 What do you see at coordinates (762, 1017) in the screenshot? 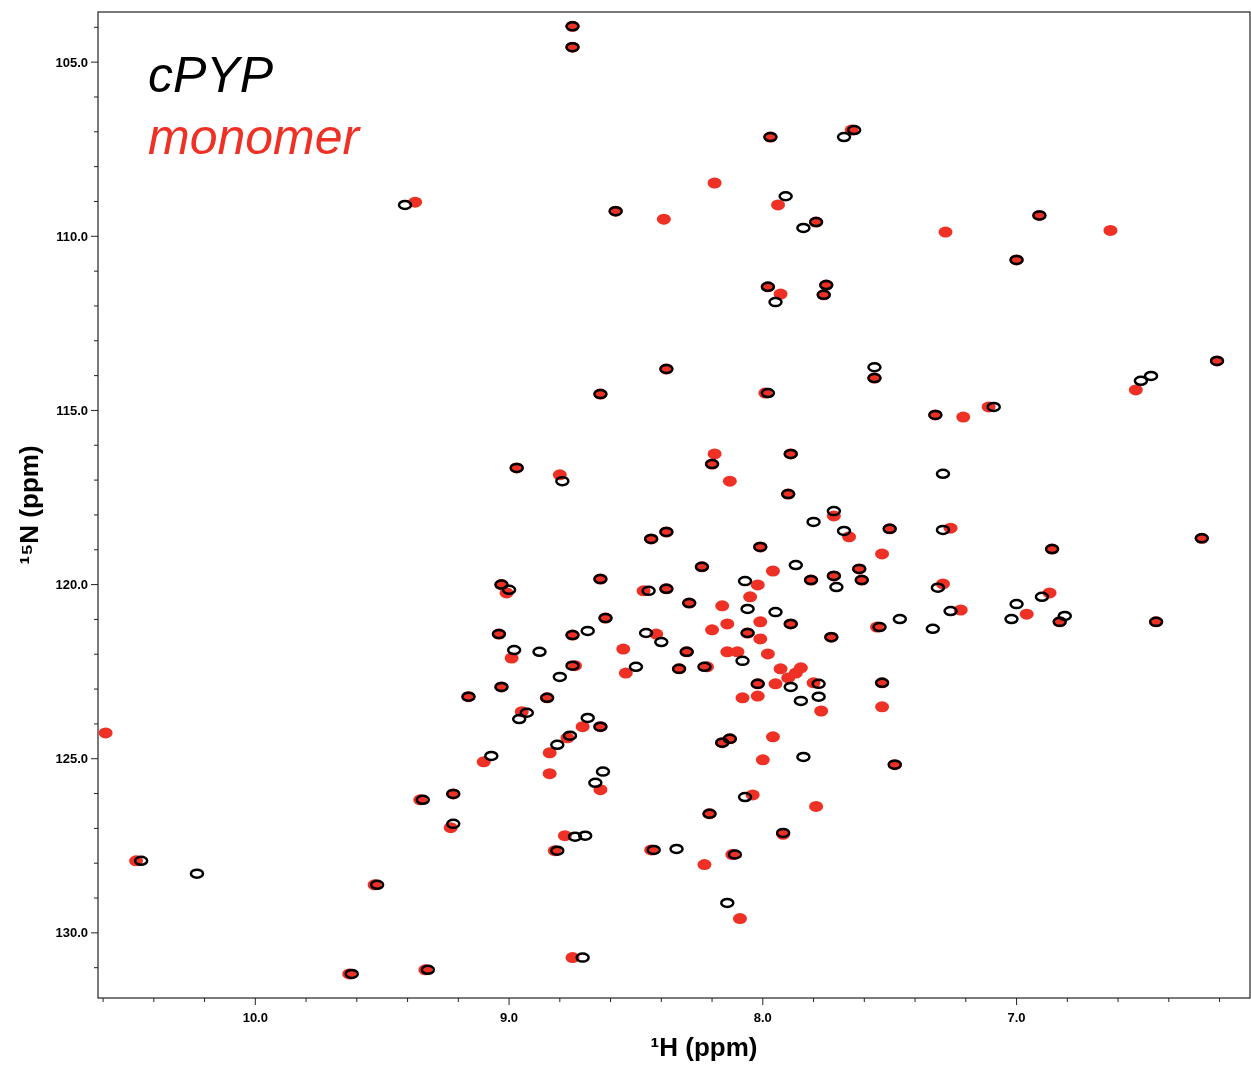
I see `x-tick-label: 8.0` at bounding box center [762, 1017].